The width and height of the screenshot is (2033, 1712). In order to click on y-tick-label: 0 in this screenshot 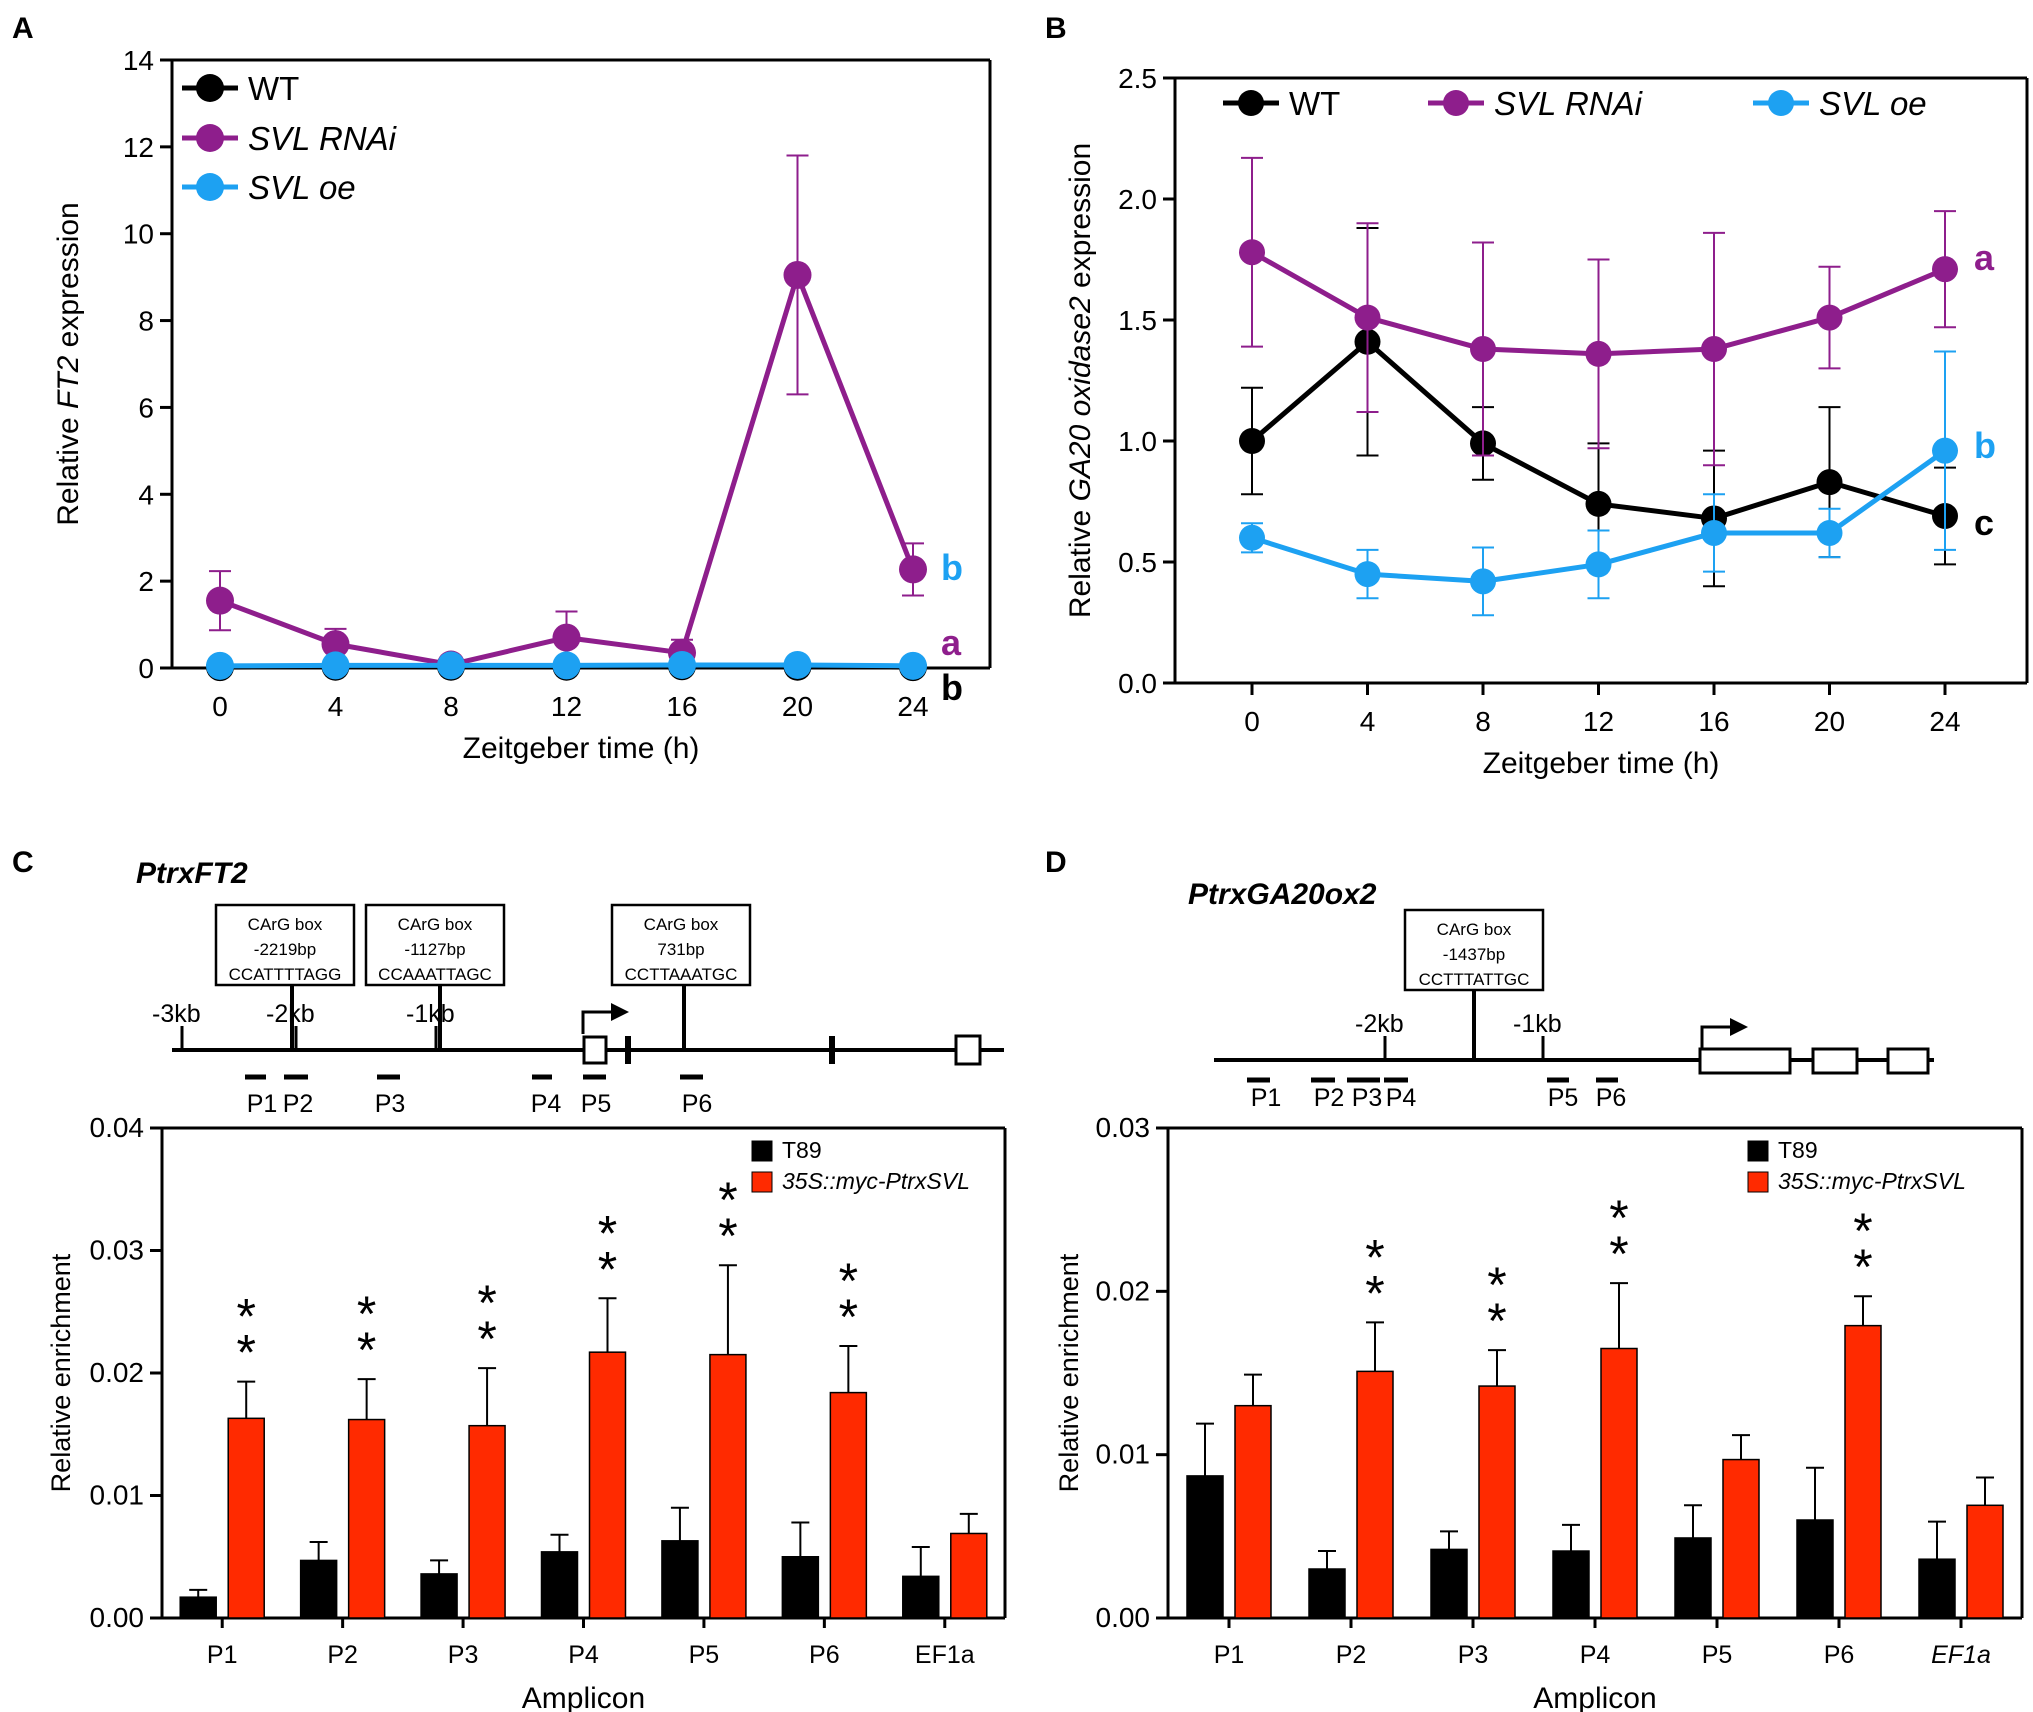, I will do `click(146, 668)`.